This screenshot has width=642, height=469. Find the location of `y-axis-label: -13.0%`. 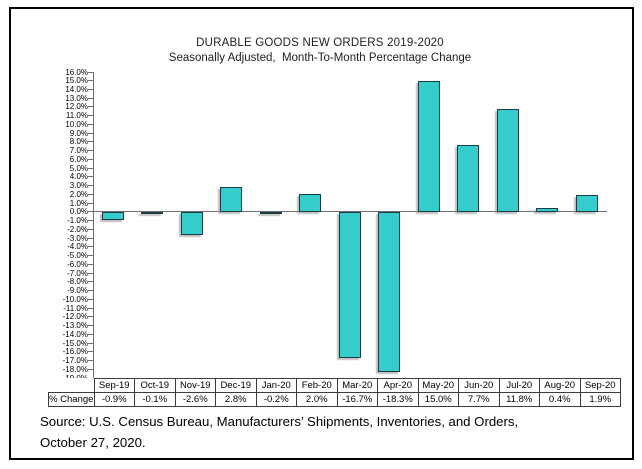

y-axis-label: -13.0% is located at coordinates (75, 326).